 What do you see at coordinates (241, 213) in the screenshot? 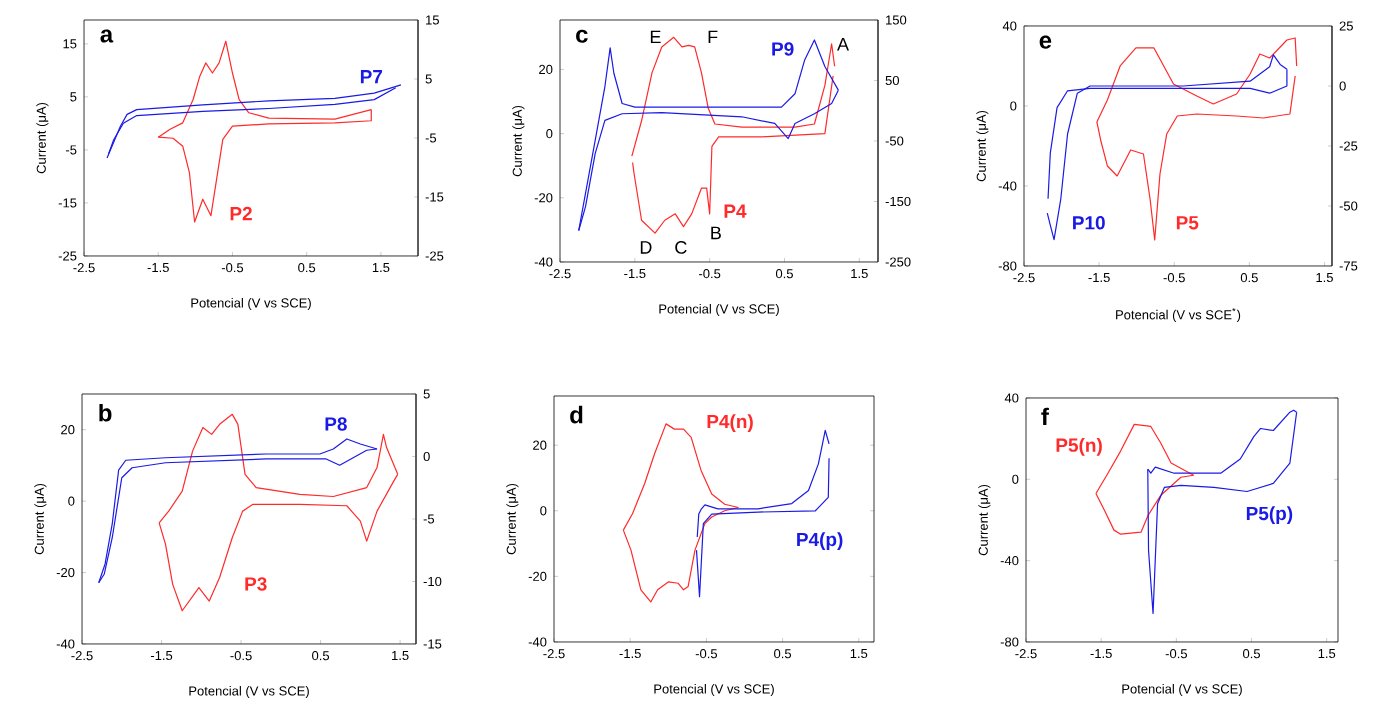
I see `text: P2` at bounding box center [241, 213].